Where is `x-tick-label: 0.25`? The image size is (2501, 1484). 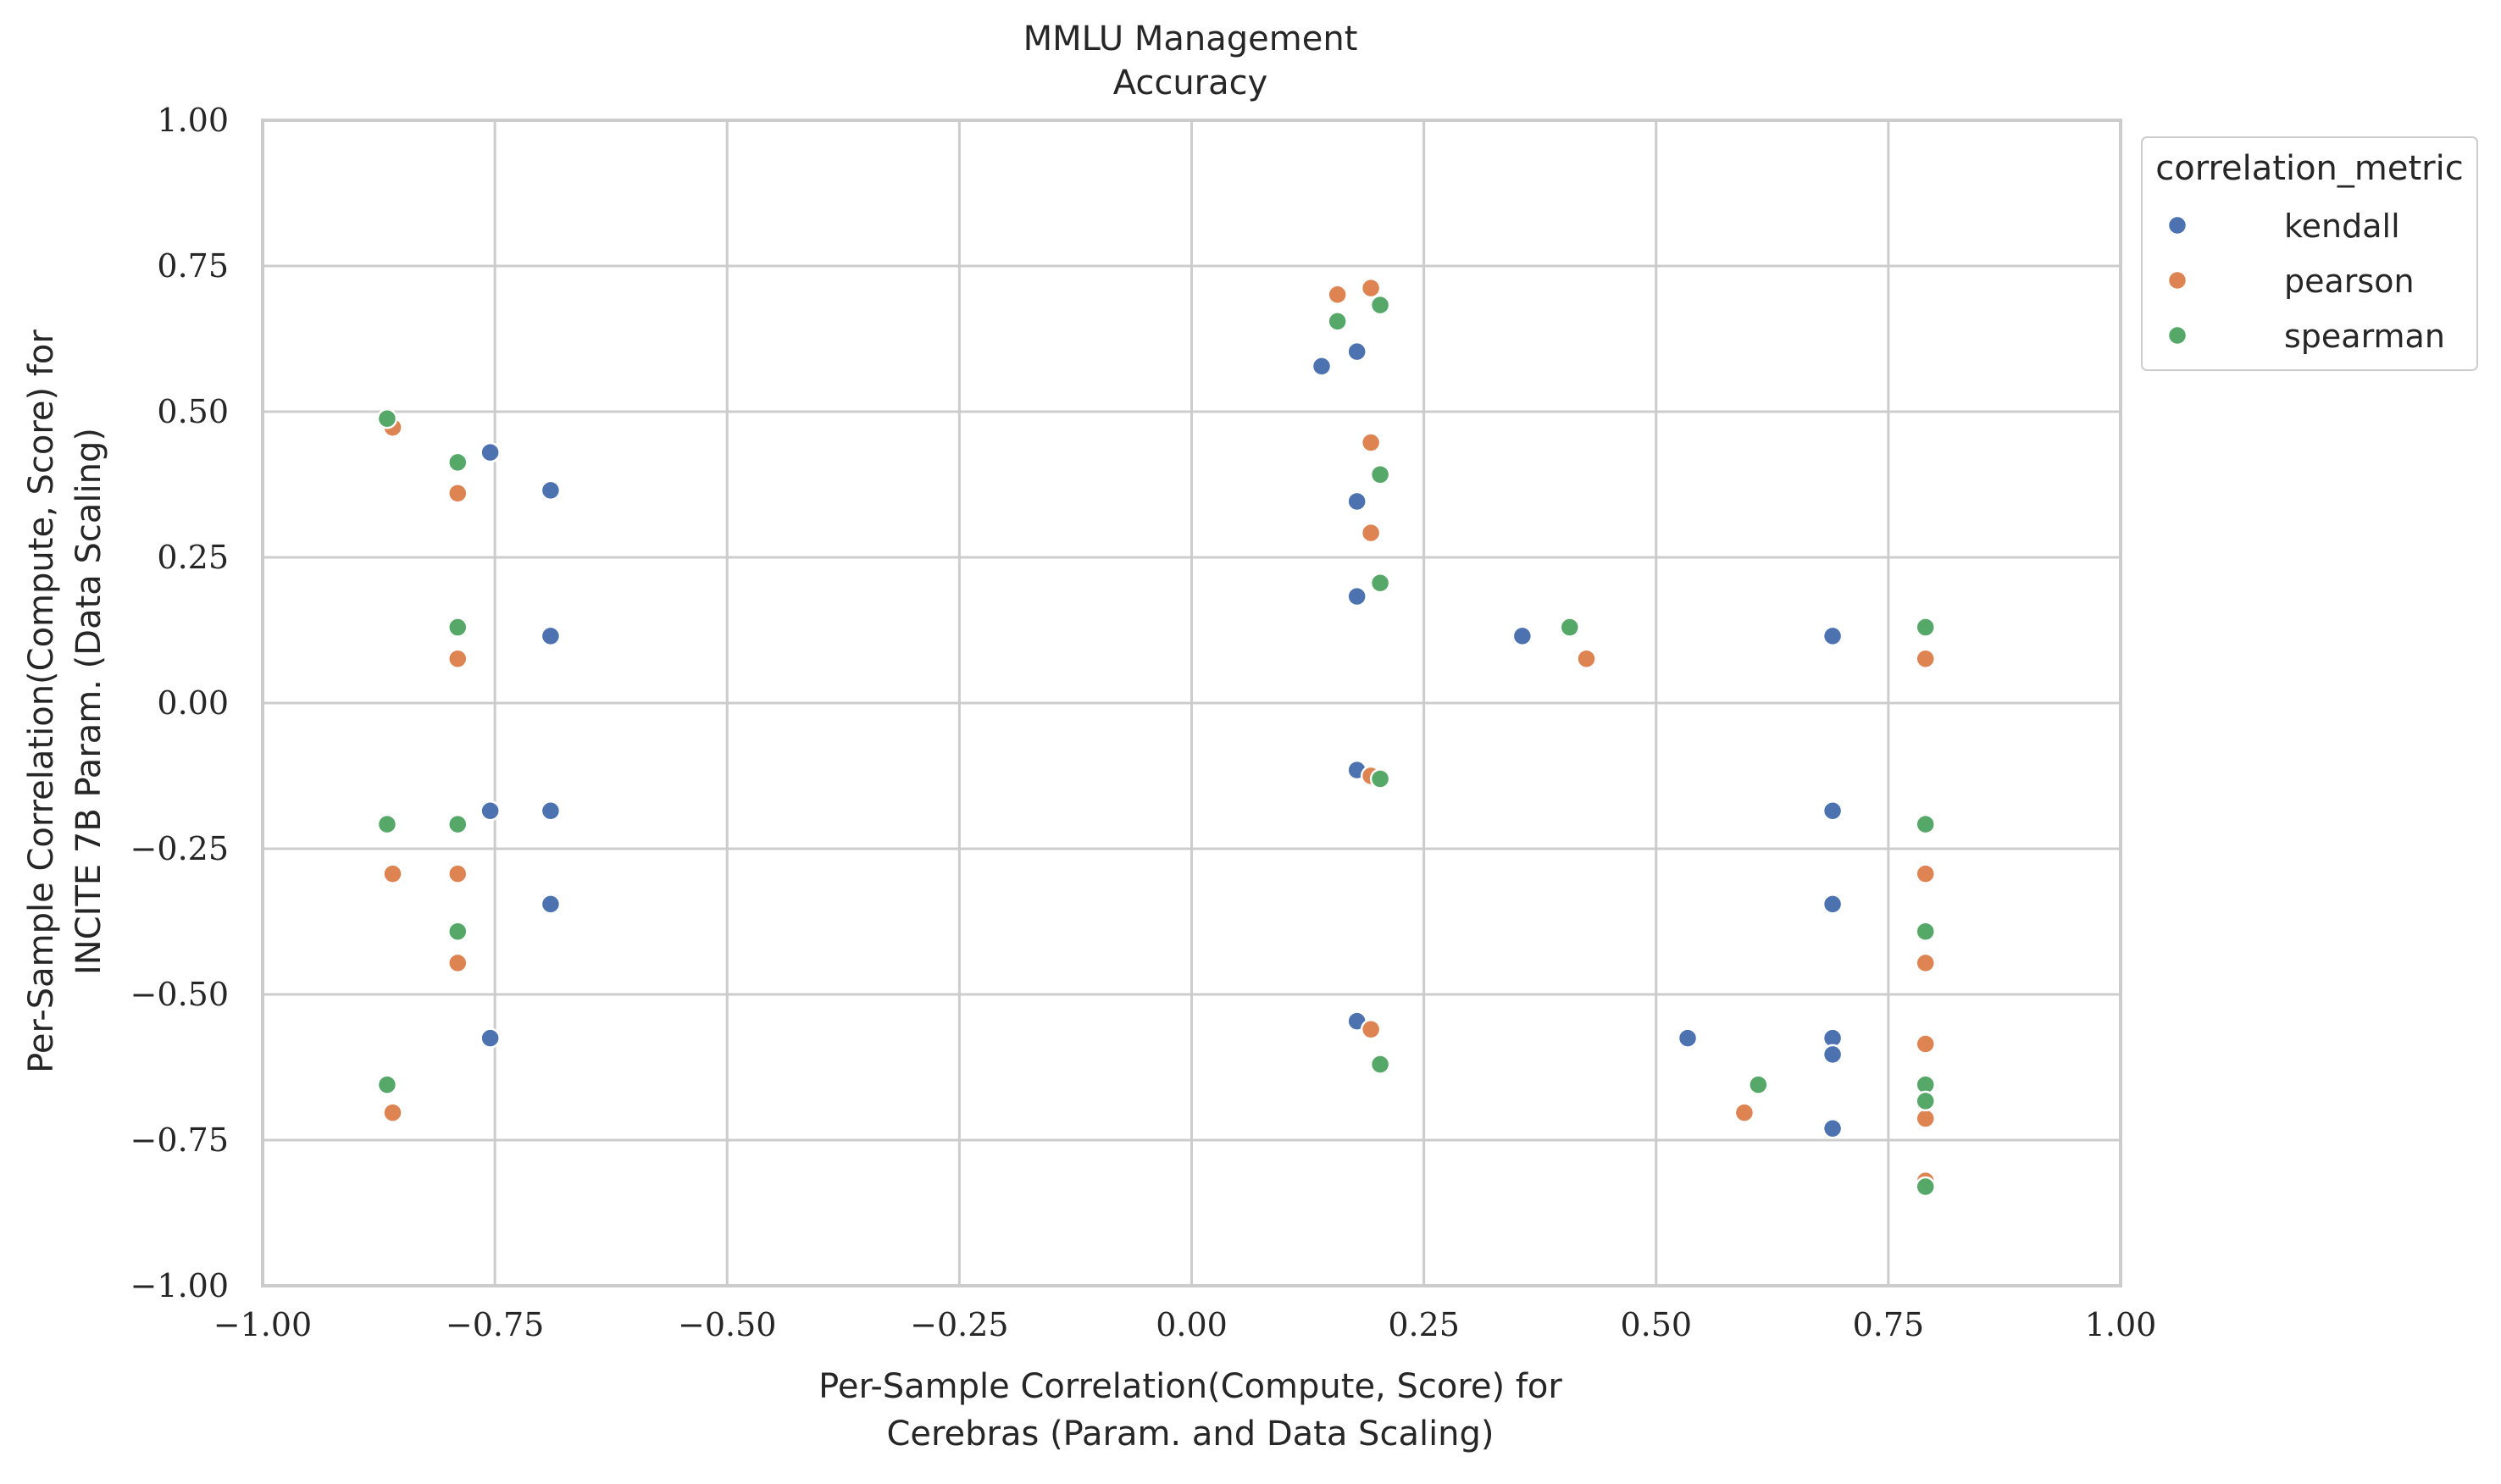
x-tick-label: 0.25 is located at coordinates (1424, 1324).